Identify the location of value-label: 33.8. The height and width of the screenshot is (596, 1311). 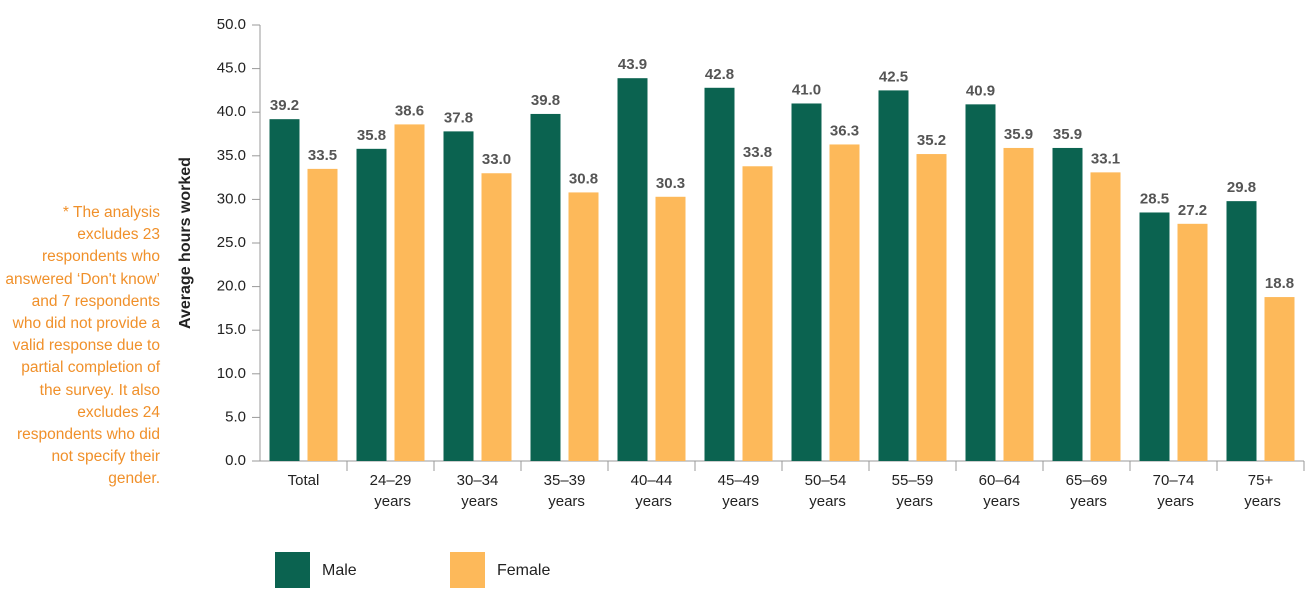
(757, 152).